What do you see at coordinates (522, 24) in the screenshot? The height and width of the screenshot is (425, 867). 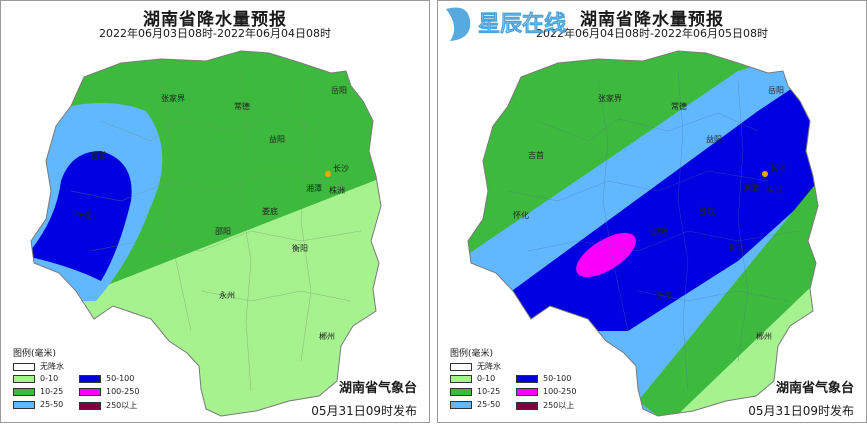 I see `watermark-text: 星辰在线` at bounding box center [522, 24].